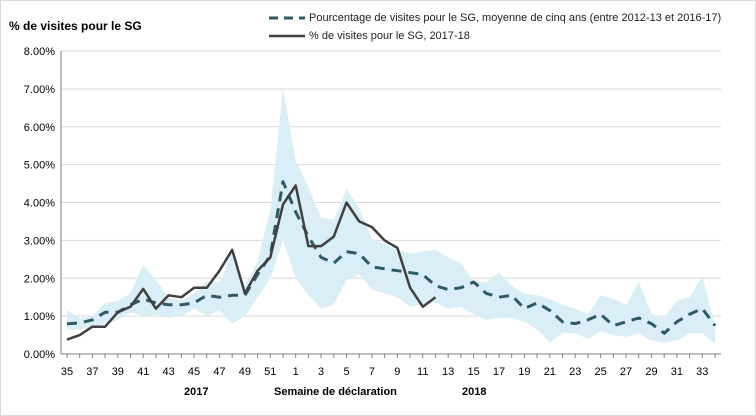  What do you see at coordinates (372, 372) in the screenshot?
I see `x-tick-label: 7` at bounding box center [372, 372].